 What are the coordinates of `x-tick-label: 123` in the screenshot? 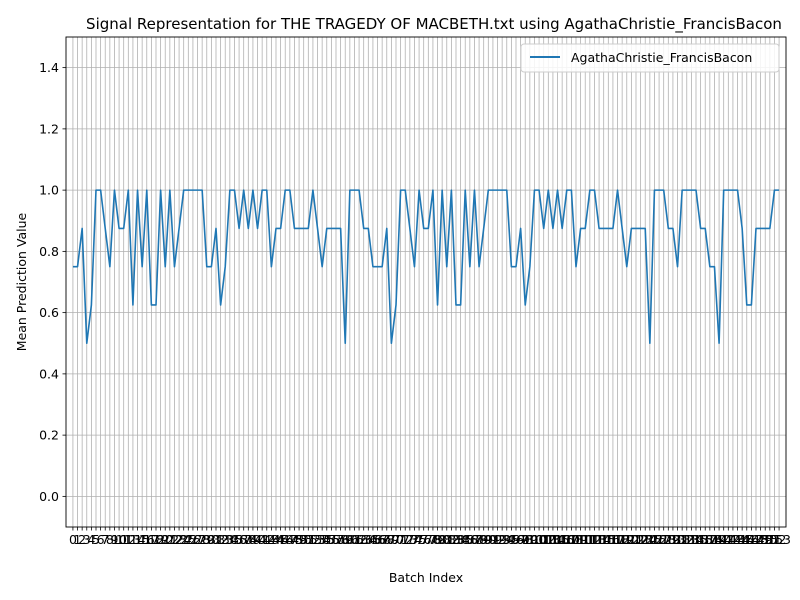 It's located at (641, 539).